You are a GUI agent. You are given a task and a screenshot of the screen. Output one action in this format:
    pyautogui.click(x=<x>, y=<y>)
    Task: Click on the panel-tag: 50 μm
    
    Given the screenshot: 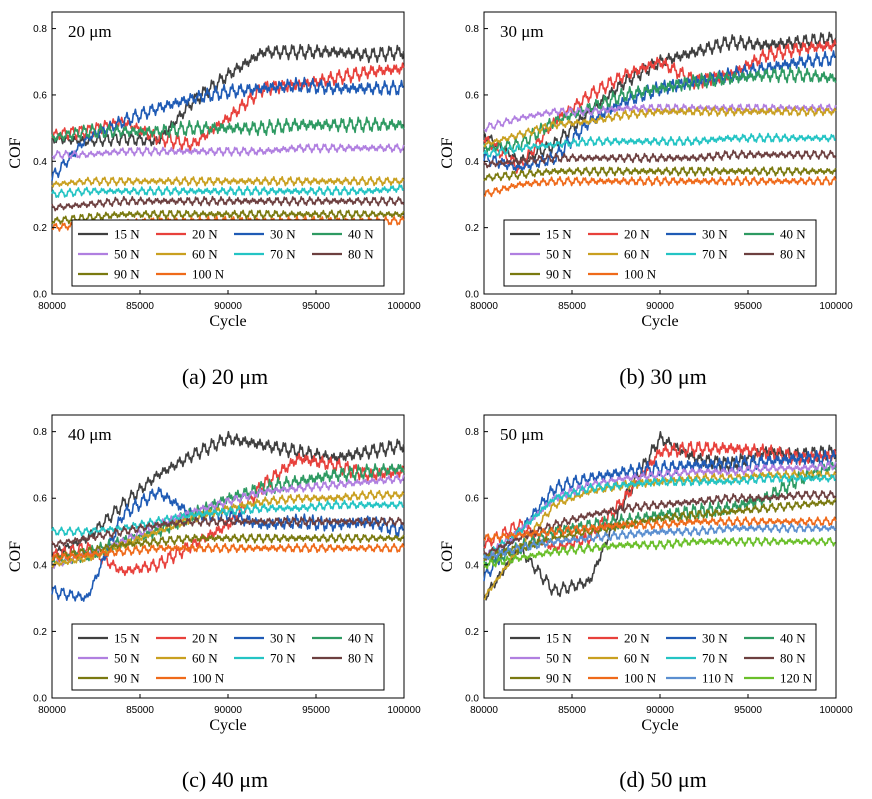 What is the action you would take?
    pyautogui.click(x=522, y=434)
    